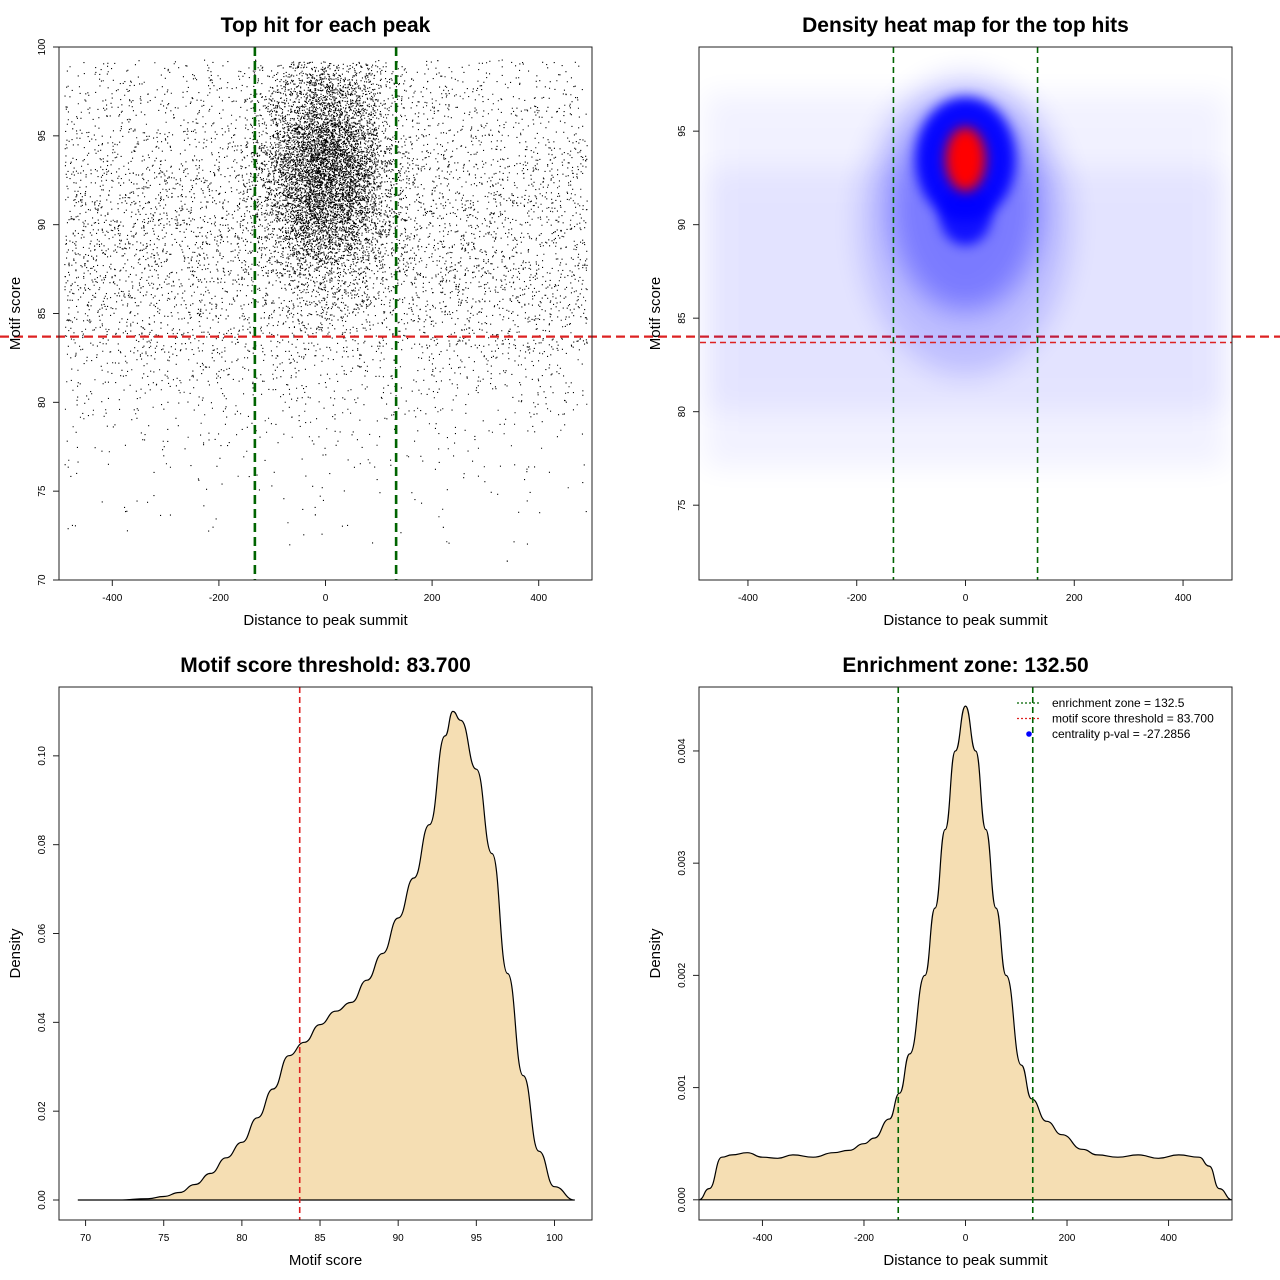 The width and height of the screenshot is (1280, 1280). Describe the element at coordinates (1118, 703) in the screenshot. I see `legend-label: enrichment zone = 132.5` at that location.